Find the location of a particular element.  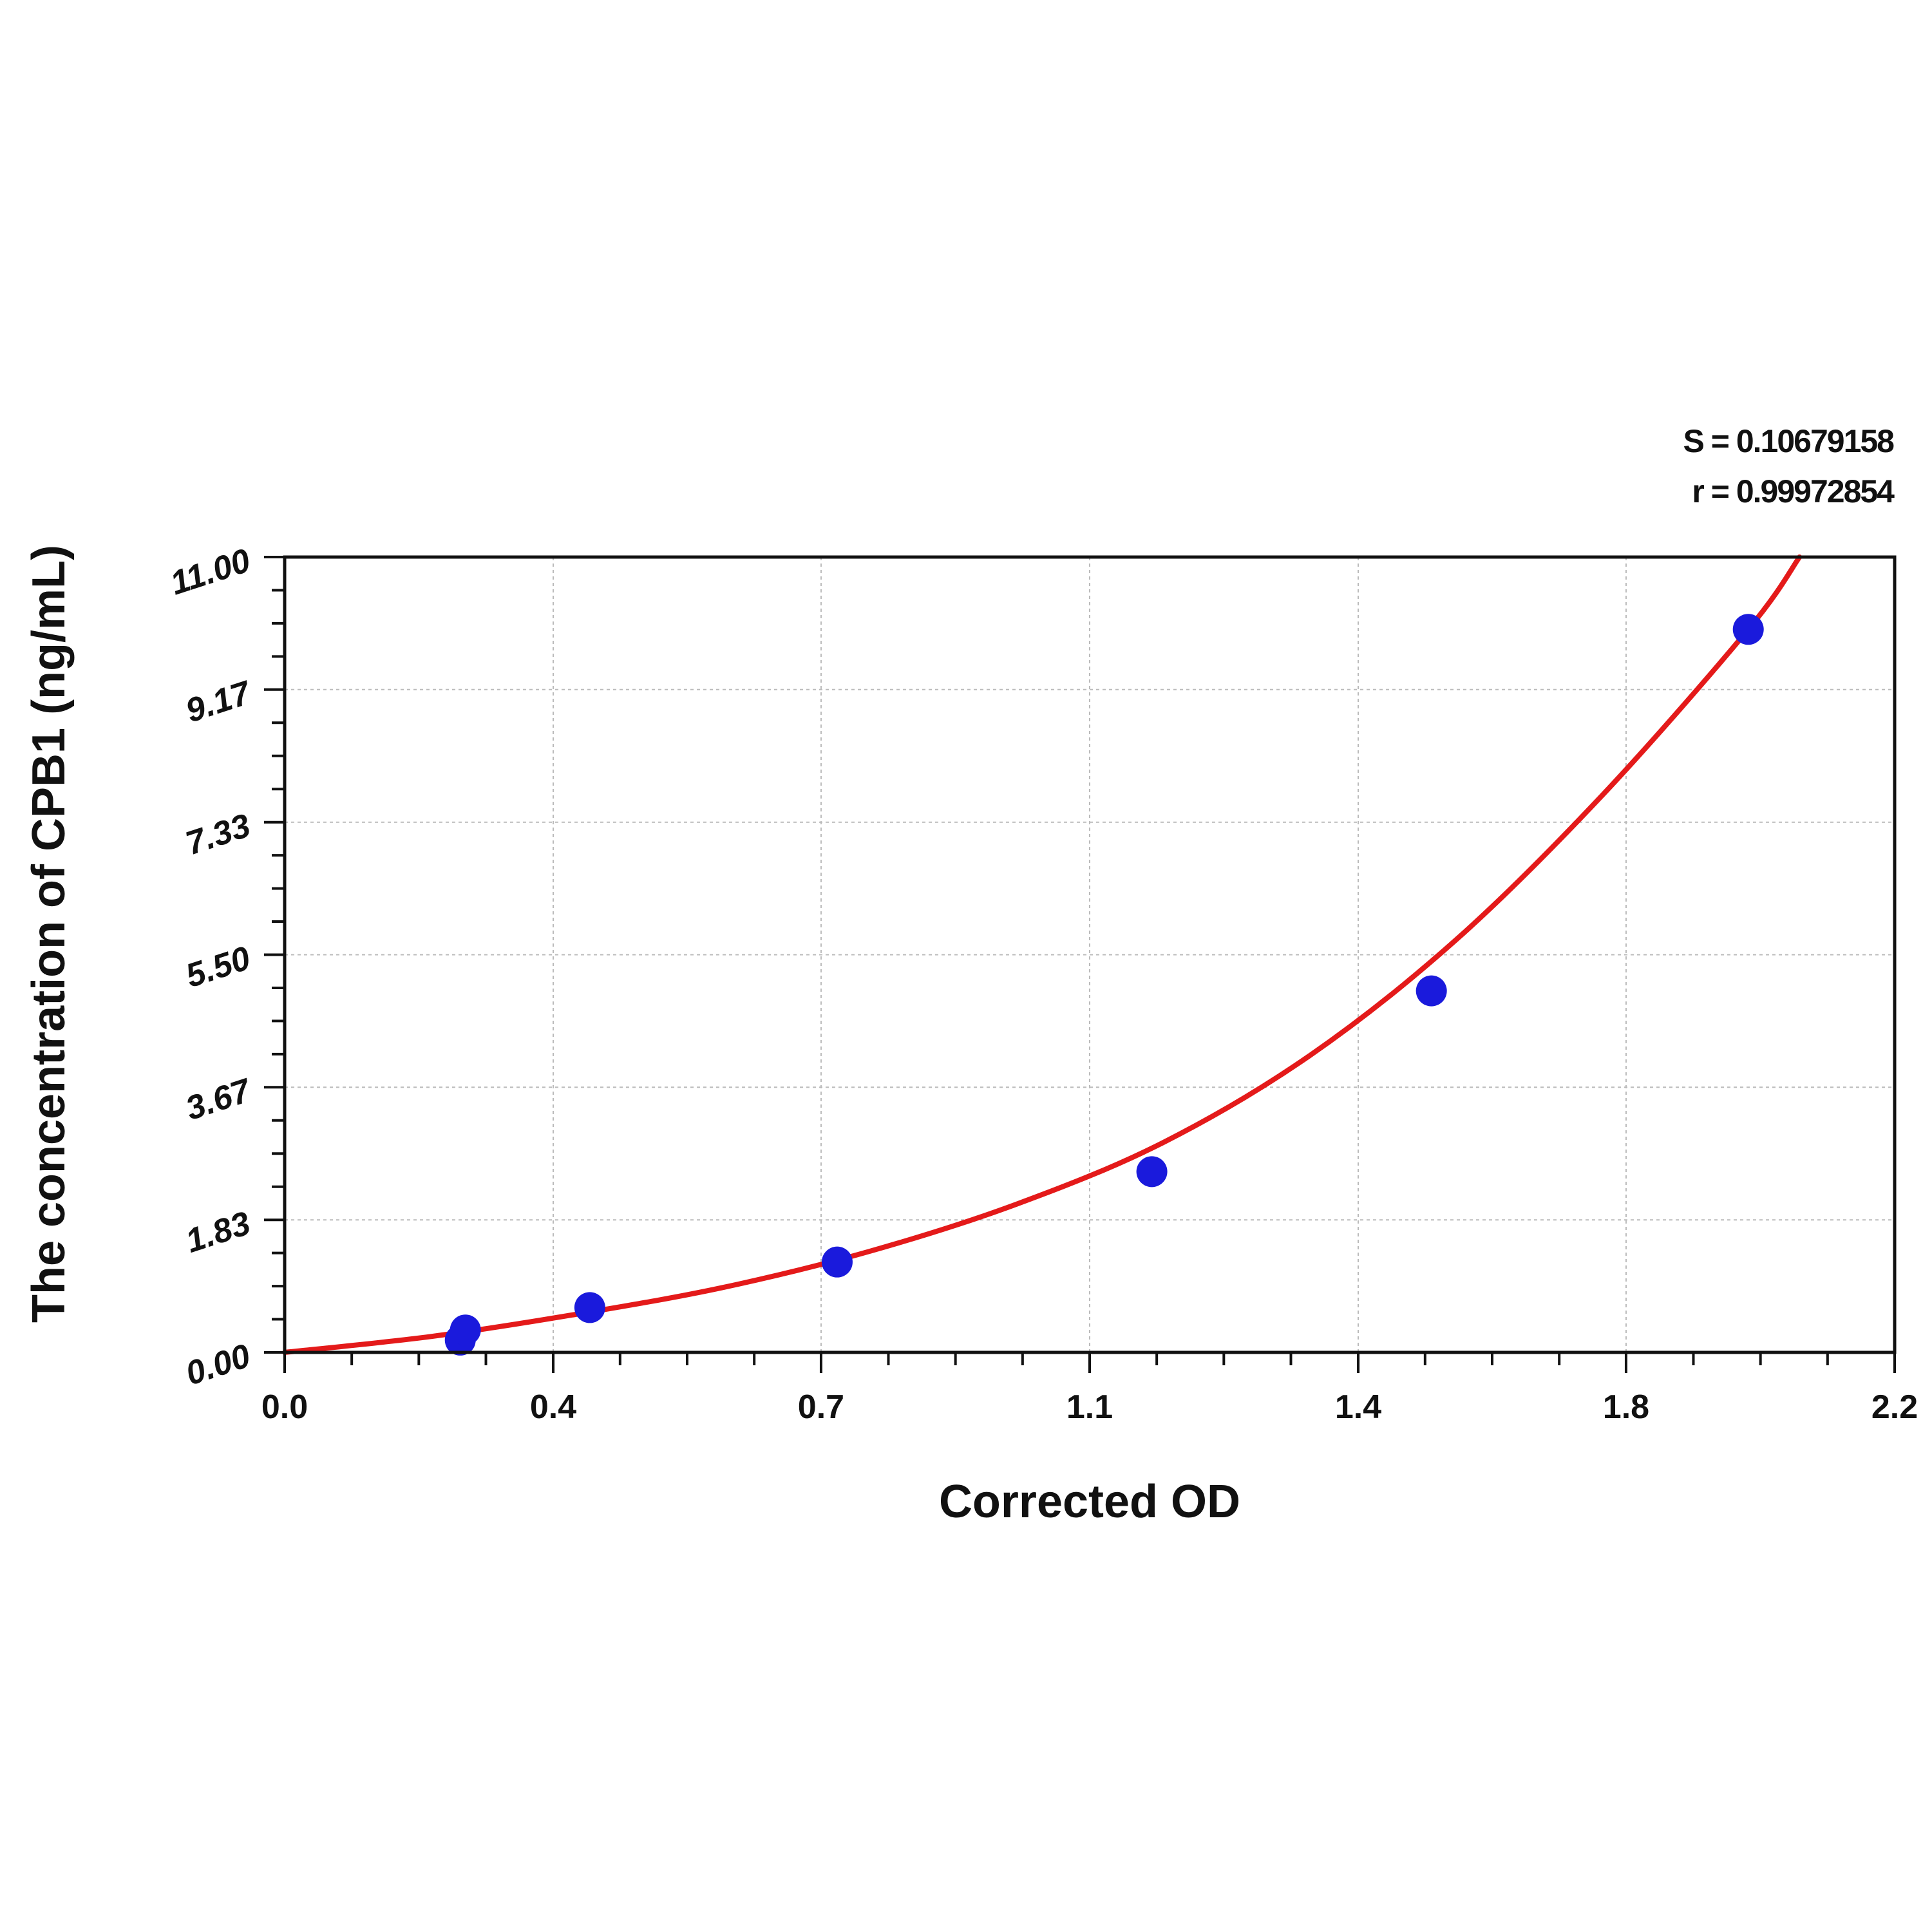

x-tick-label: 1.4 is located at coordinates (1358, 1407).